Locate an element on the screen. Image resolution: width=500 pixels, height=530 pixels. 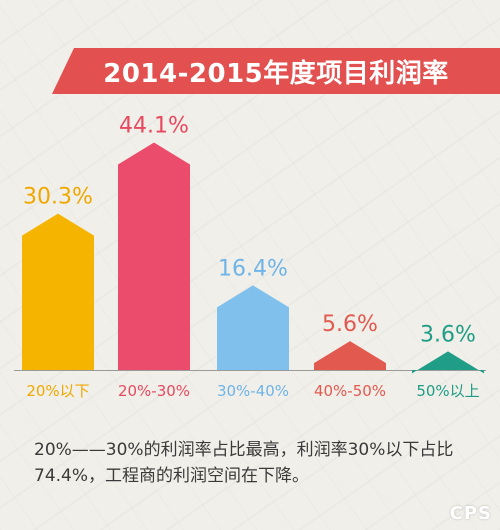
category-label: 50%以上 is located at coordinates (447, 391).